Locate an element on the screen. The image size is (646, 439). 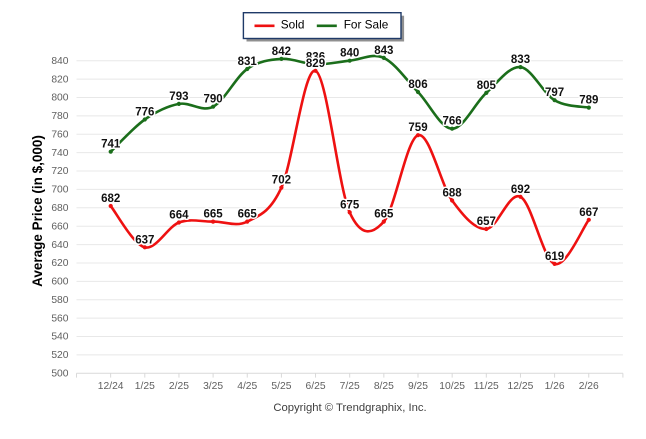
svg-text: 836 is located at coordinates (315, 57).